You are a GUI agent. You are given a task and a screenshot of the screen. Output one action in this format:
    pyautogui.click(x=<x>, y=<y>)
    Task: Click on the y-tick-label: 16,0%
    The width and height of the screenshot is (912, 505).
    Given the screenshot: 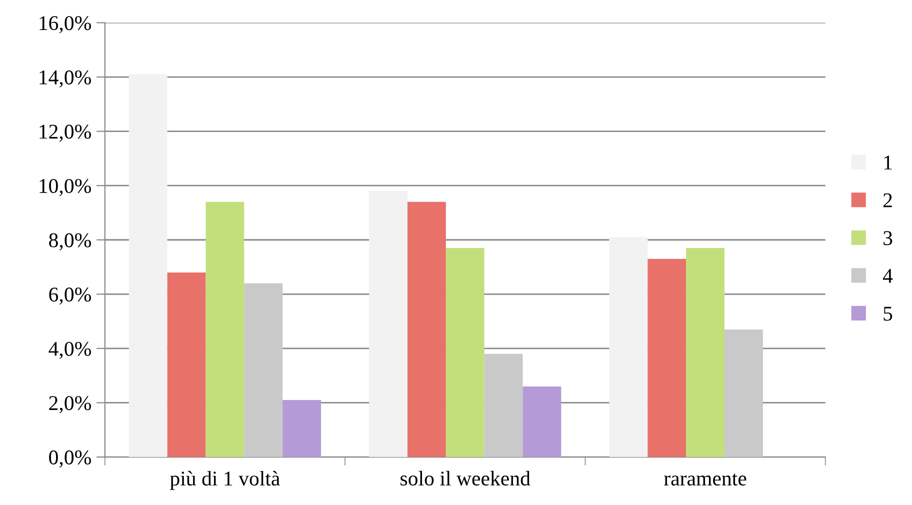 What is the action you would take?
    pyautogui.click(x=65, y=25)
    